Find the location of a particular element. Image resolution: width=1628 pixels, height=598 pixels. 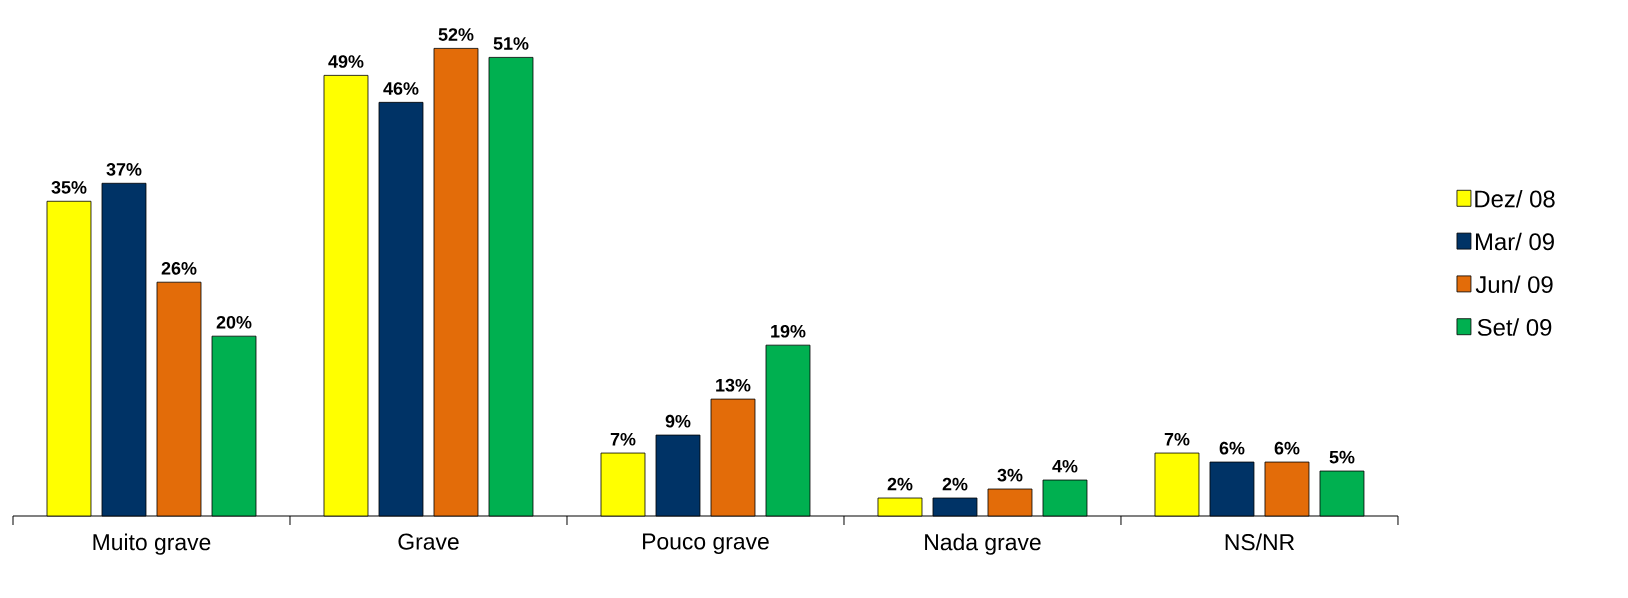

x-tick-label: Nada grave is located at coordinates (983, 544).